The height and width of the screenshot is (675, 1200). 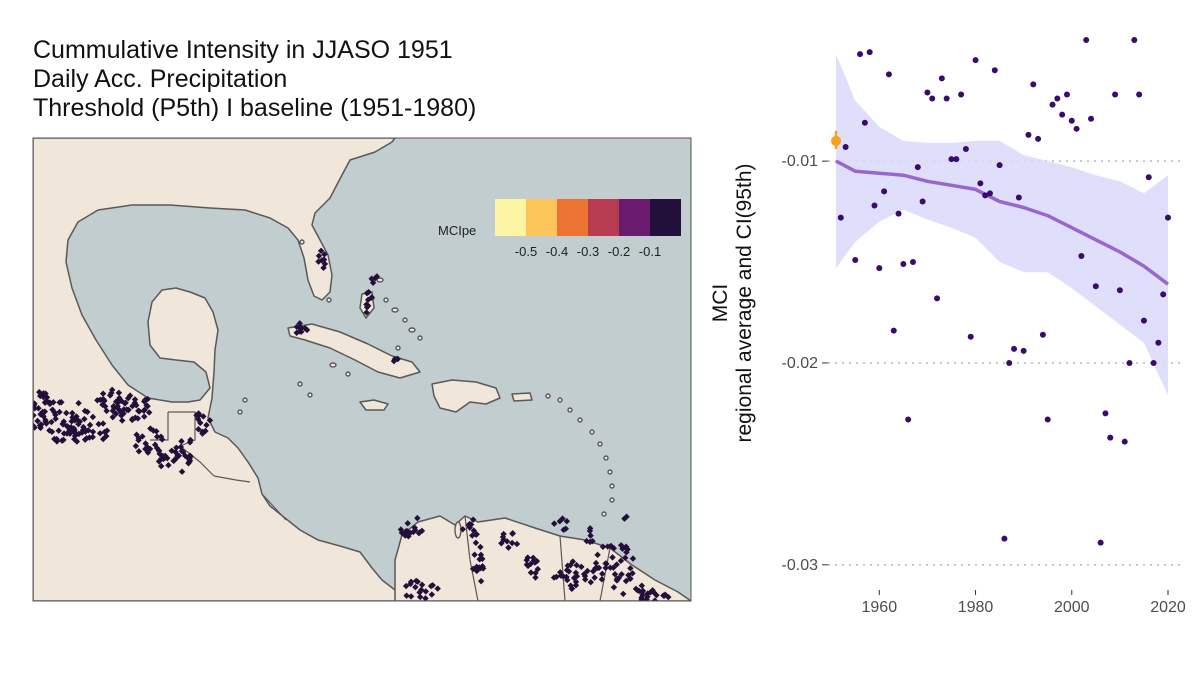 What do you see at coordinates (588, 217) in the screenshot?
I see `legend-color-bar` at bounding box center [588, 217].